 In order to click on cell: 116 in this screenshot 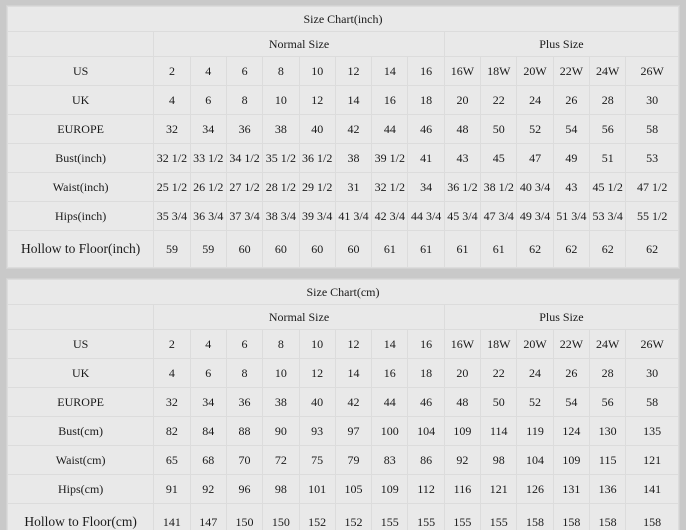, I will do `click(462, 489)`.